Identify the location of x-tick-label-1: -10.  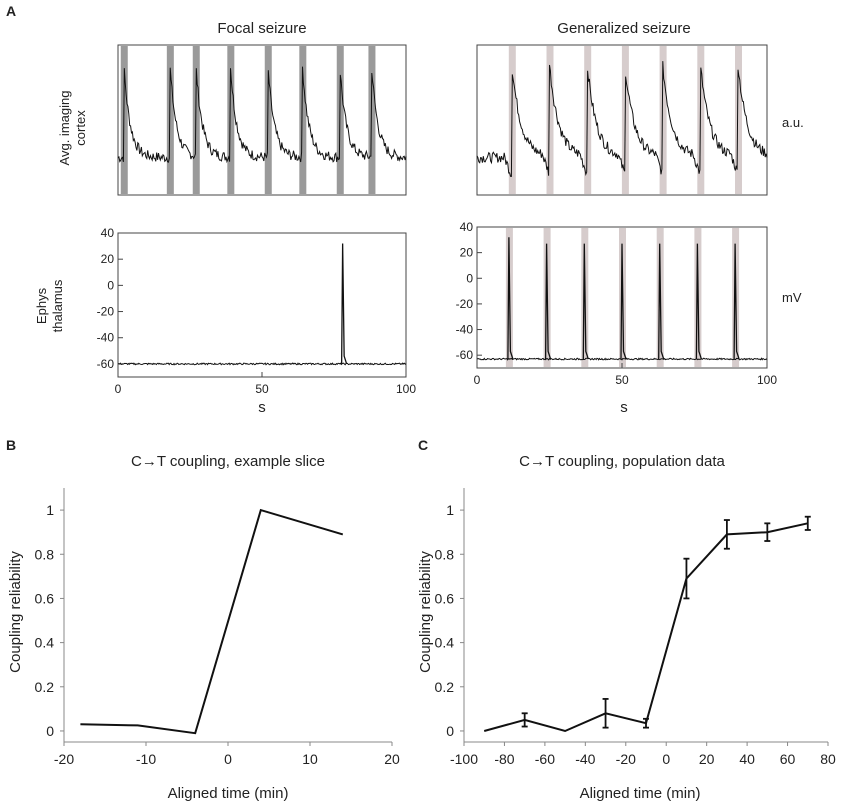
(146, 759).